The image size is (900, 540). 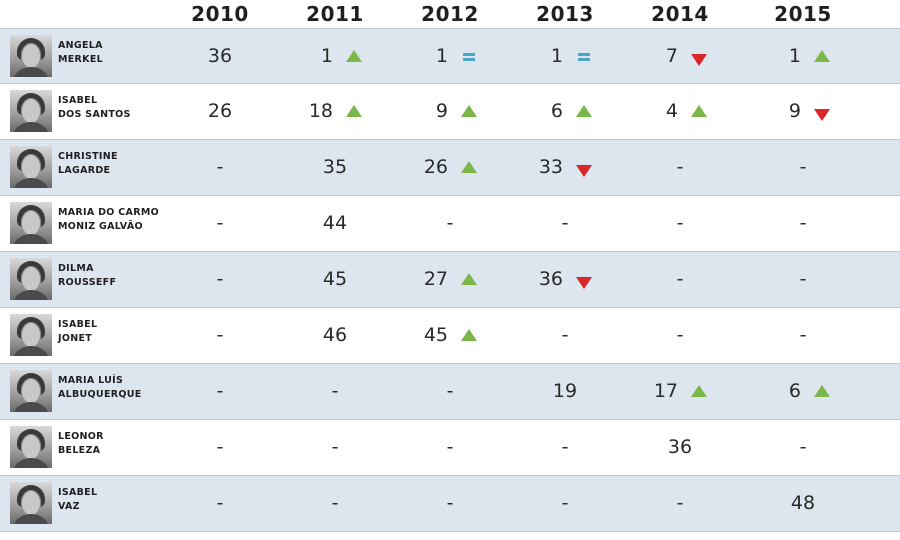 What do you see at coordinates (335, 223) in the screenshot?
I see `rank-value: 44` at bounding box center [335, 223].